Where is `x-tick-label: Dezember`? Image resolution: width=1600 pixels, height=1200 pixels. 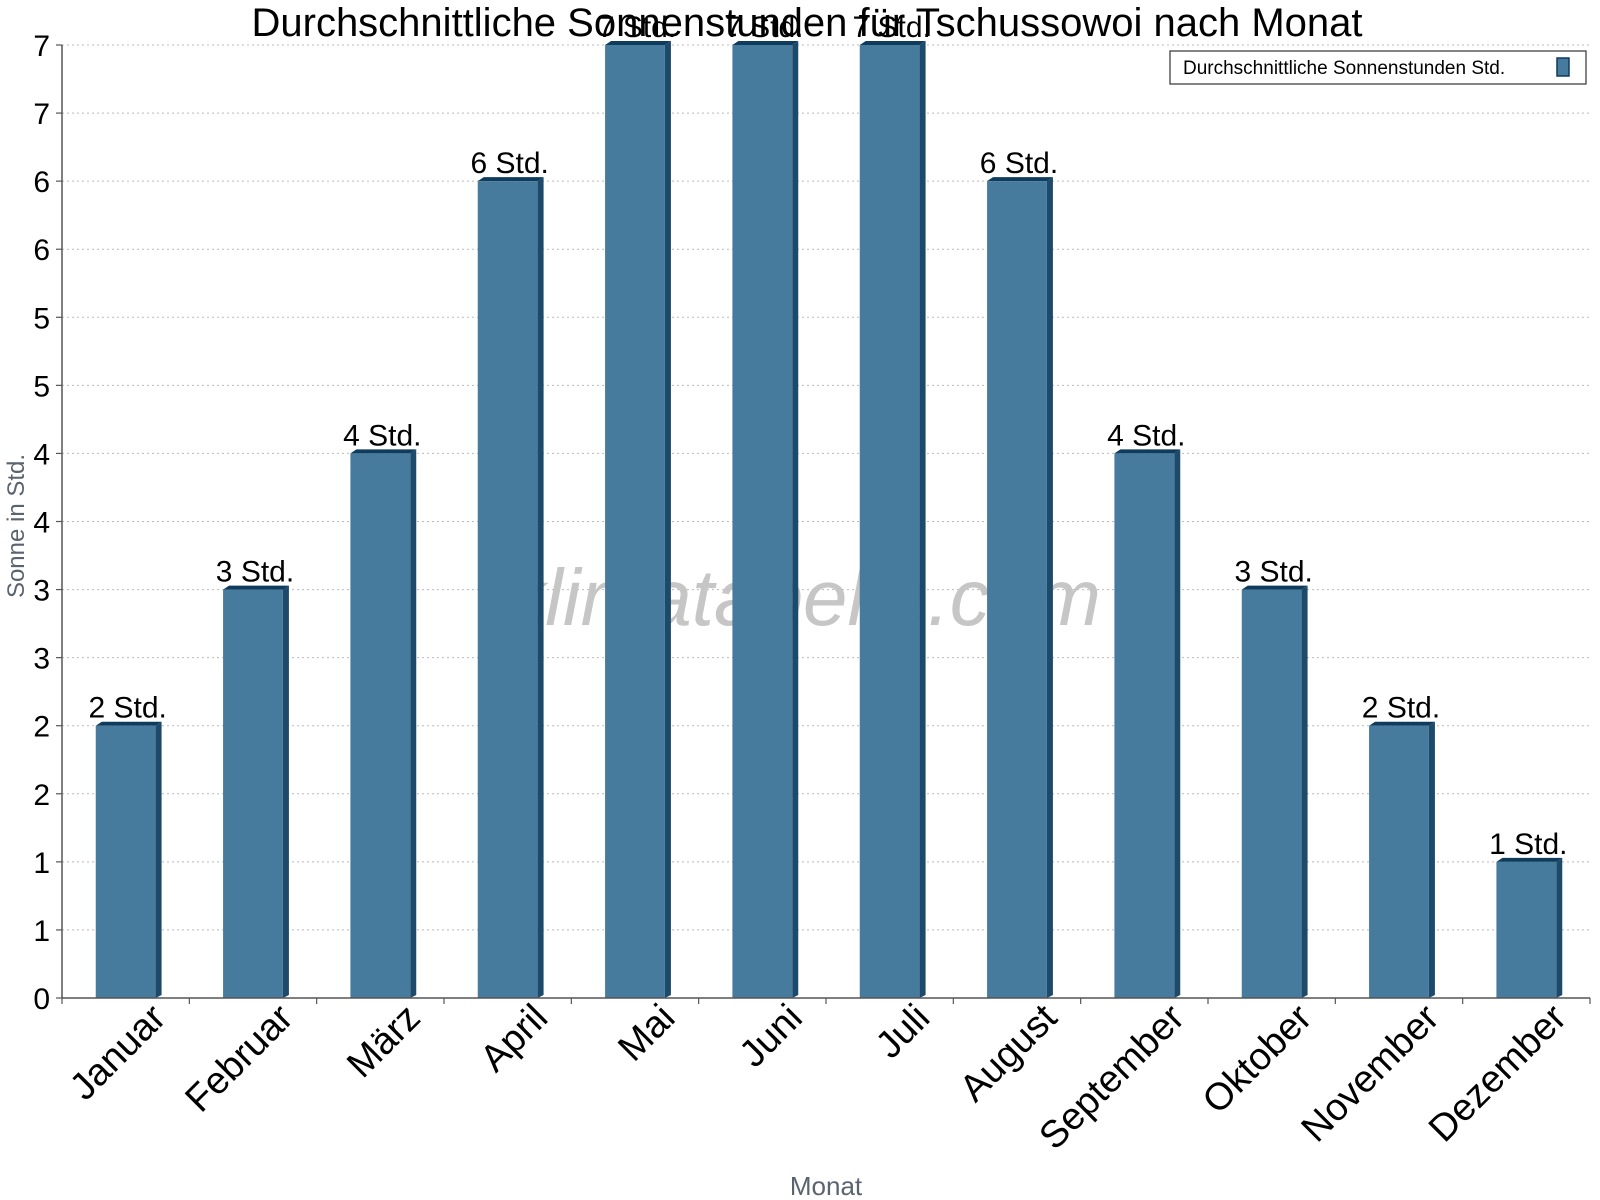 x-tick-label: Dezember is located at coordinates (1498, 1073).